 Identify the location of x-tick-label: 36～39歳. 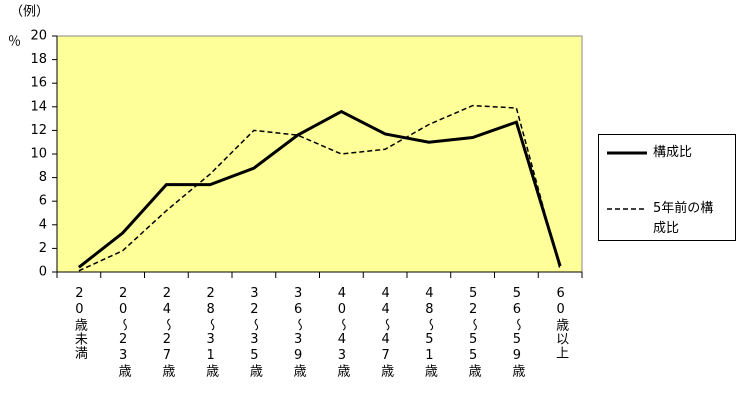
(298, 332).